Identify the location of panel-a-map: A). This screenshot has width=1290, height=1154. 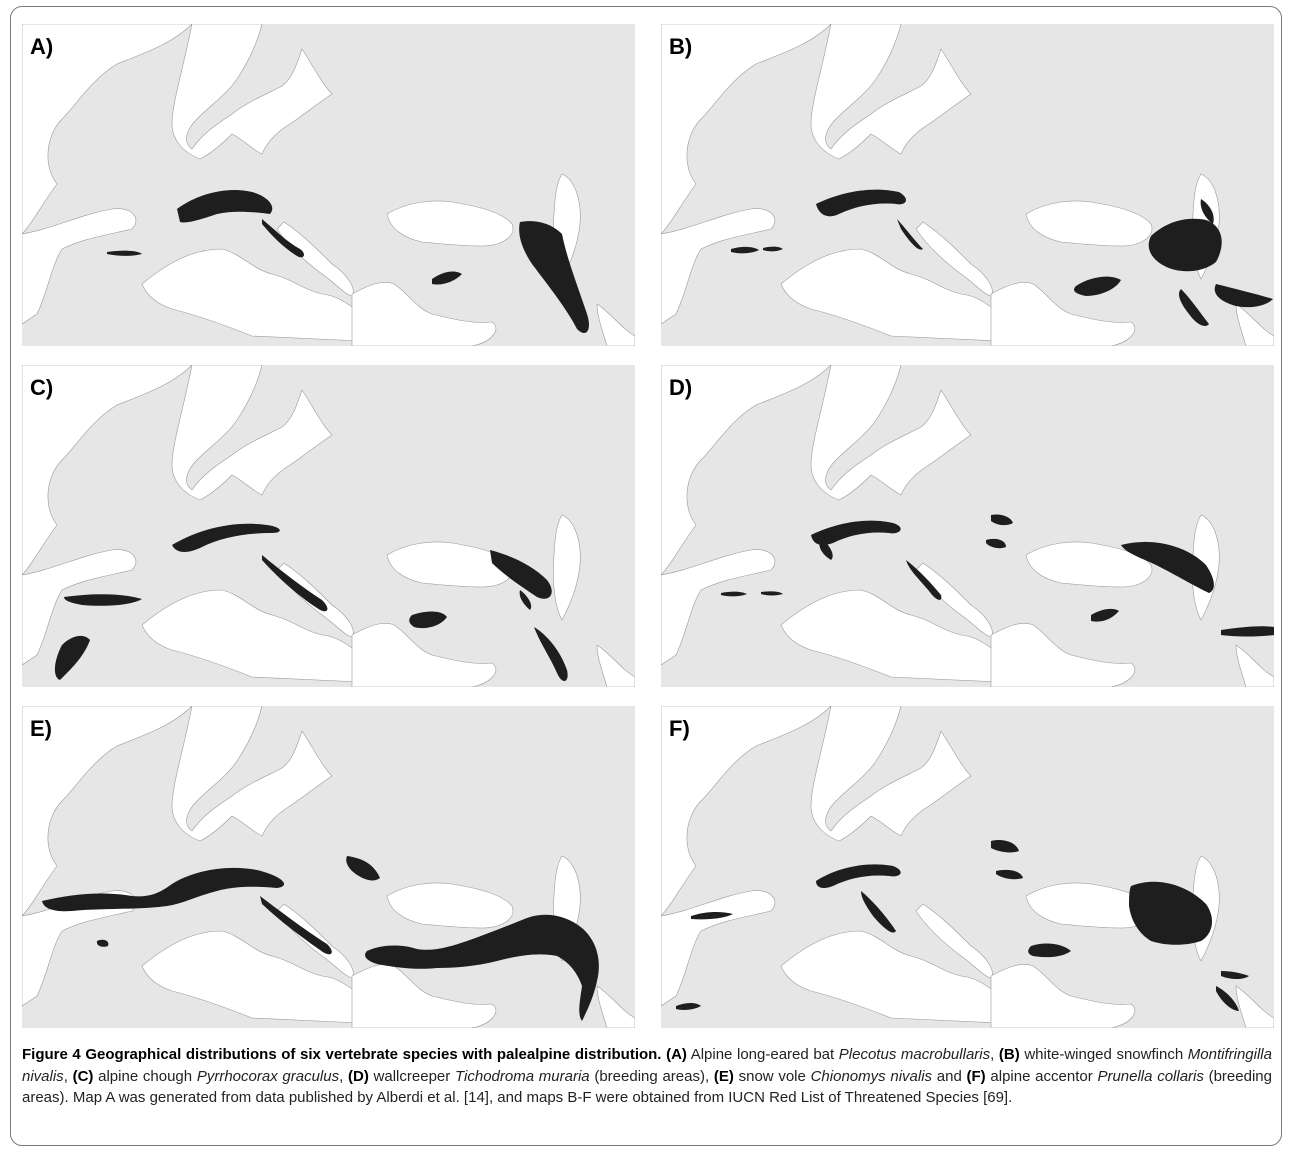
(328, 185).